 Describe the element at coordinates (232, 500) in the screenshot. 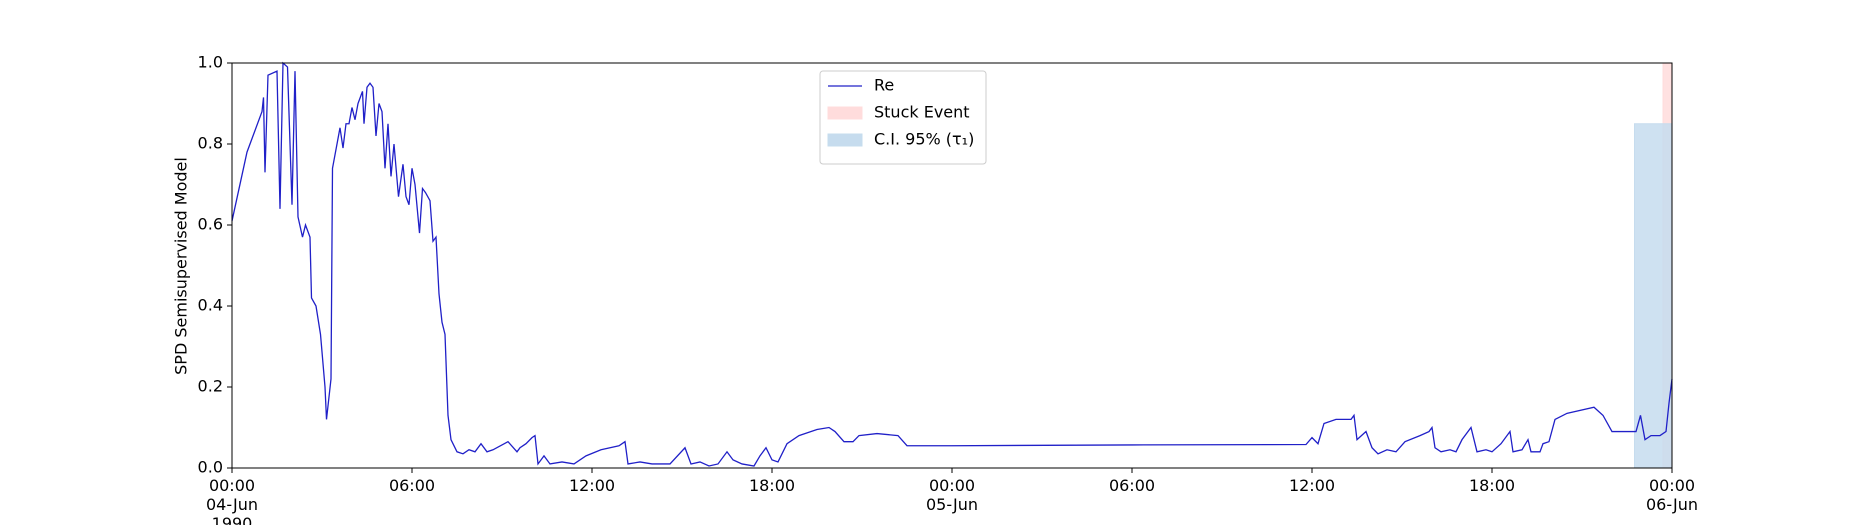

I see `x-tick-label: 00:00 04-Jun 1990` at that location.